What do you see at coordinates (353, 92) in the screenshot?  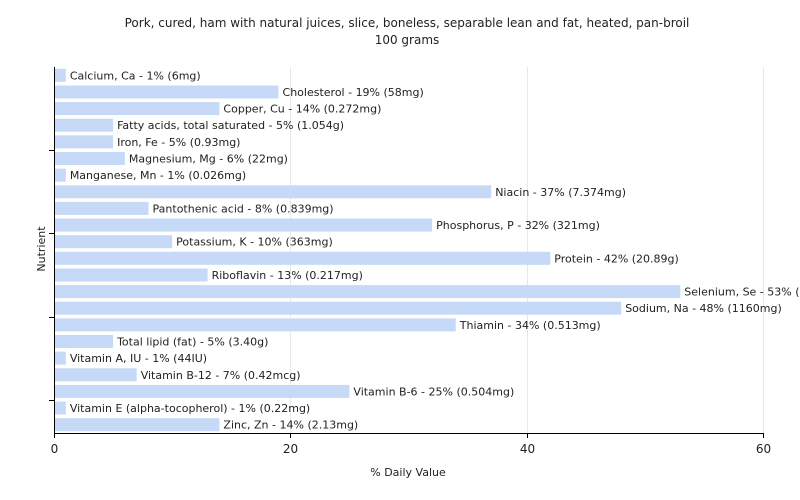 I see `bar-label: Cholesterol - 19% (58mg)` at bounding box center [353, 92].